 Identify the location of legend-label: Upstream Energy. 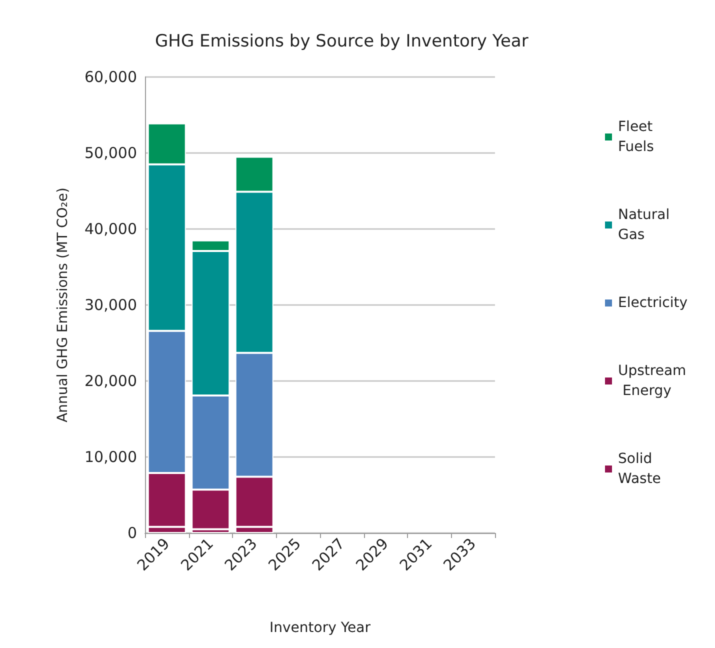
(652, 381).